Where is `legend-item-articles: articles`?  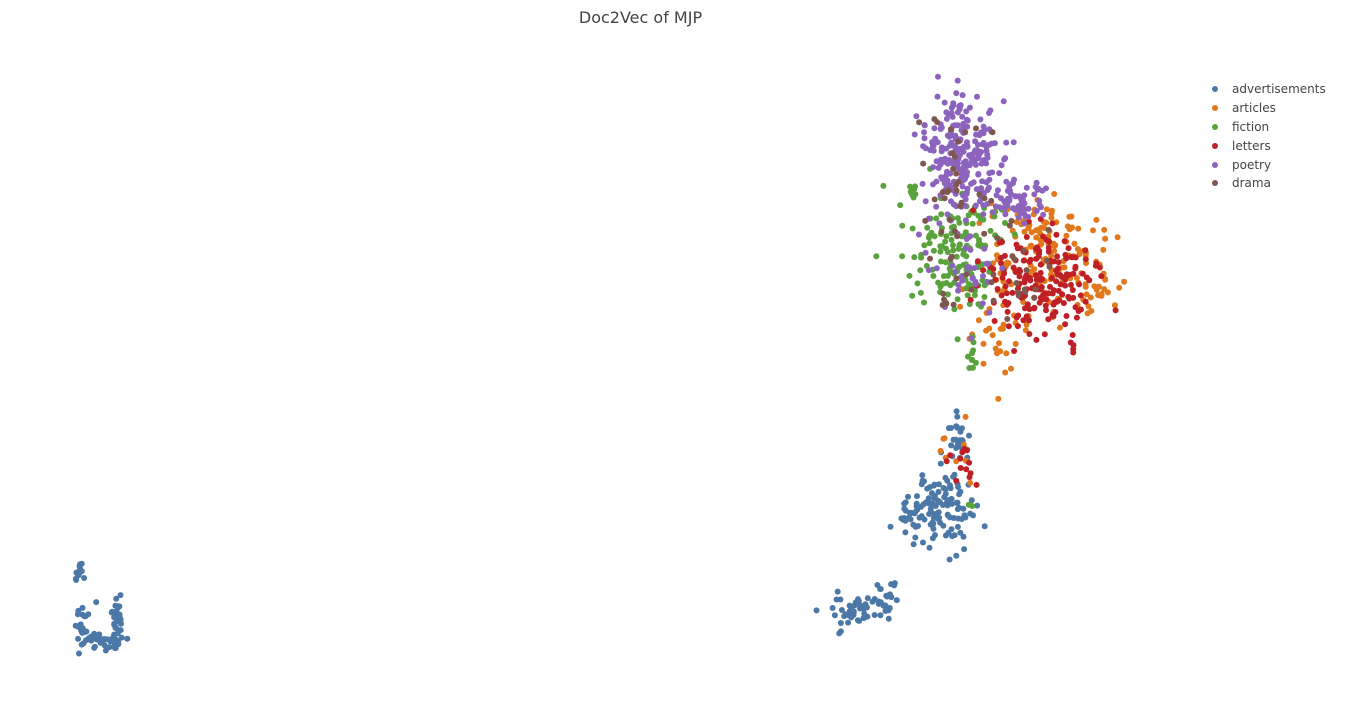 legend-item-articles: articles is located at coordinates (1265, 108).